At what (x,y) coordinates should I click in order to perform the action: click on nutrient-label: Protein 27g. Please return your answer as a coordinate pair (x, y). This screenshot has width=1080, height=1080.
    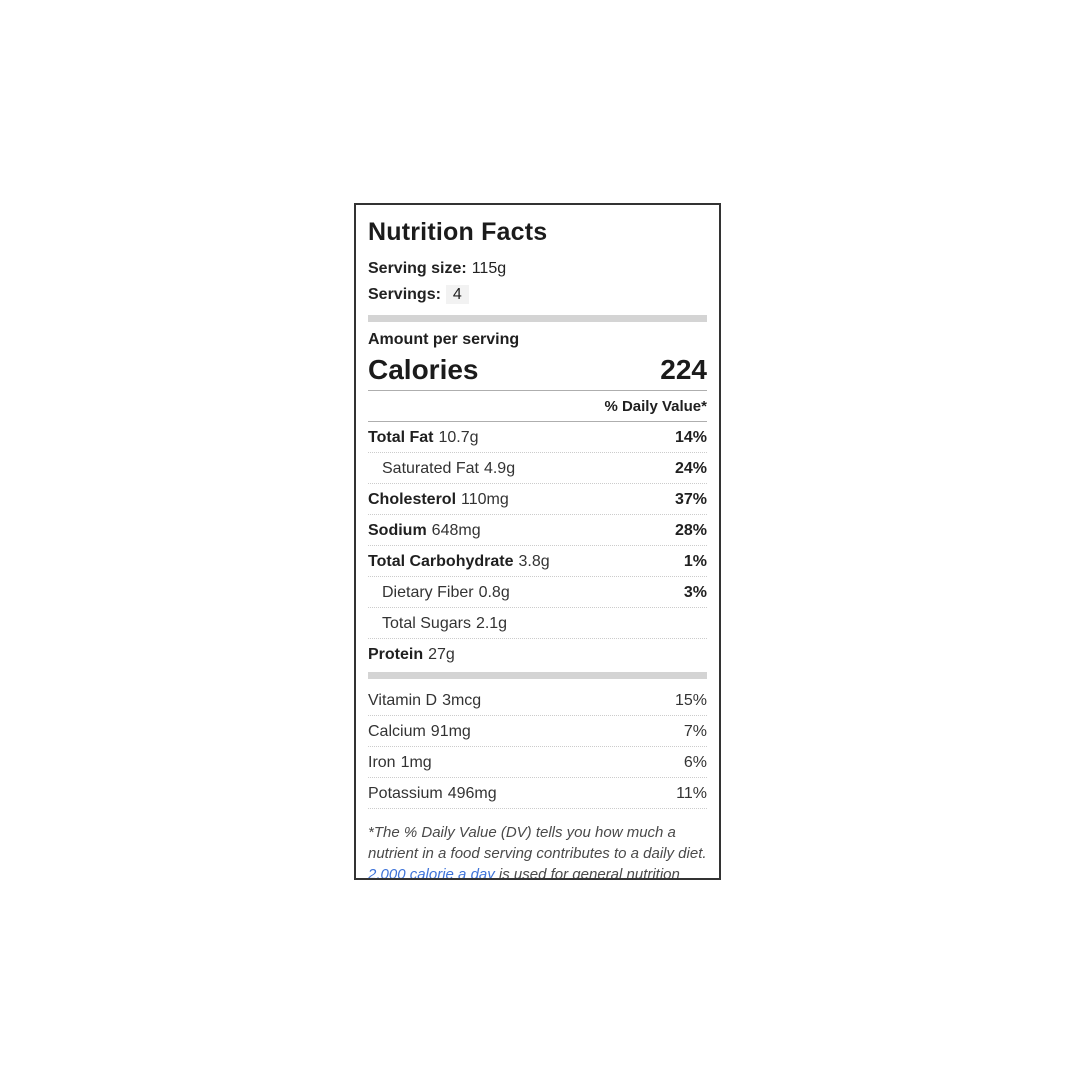
    Looking at the image, I should click on (411, 654).